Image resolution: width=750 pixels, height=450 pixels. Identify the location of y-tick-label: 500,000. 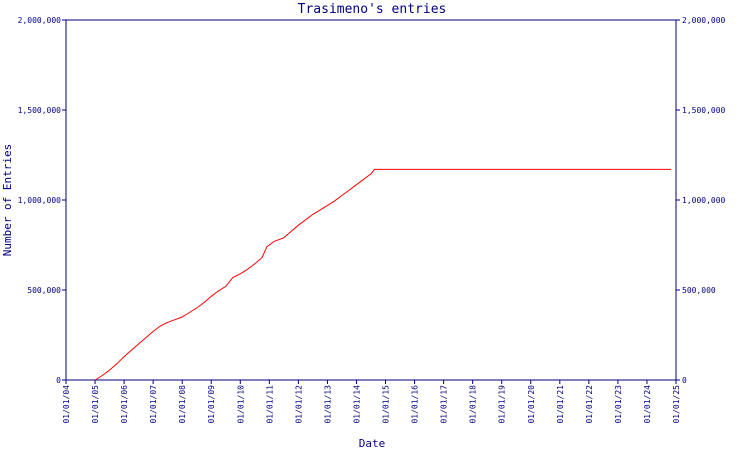
(44, 290).